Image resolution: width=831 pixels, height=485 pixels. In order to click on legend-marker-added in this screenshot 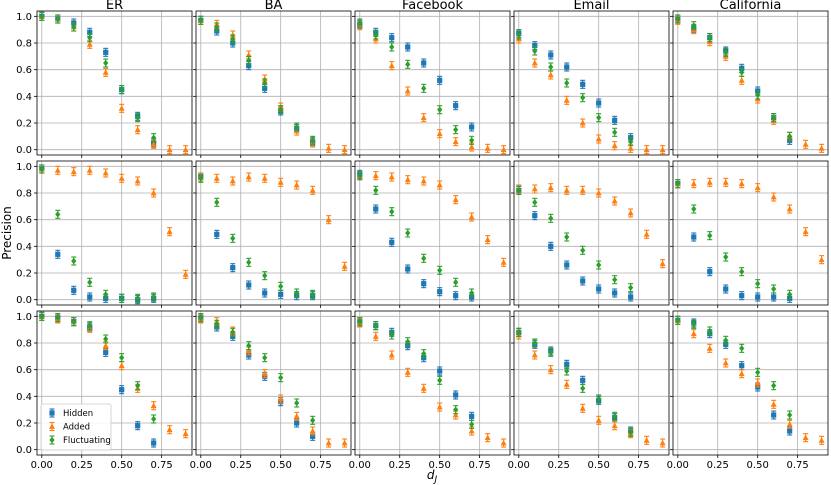, I will do `click(52, 426)`.